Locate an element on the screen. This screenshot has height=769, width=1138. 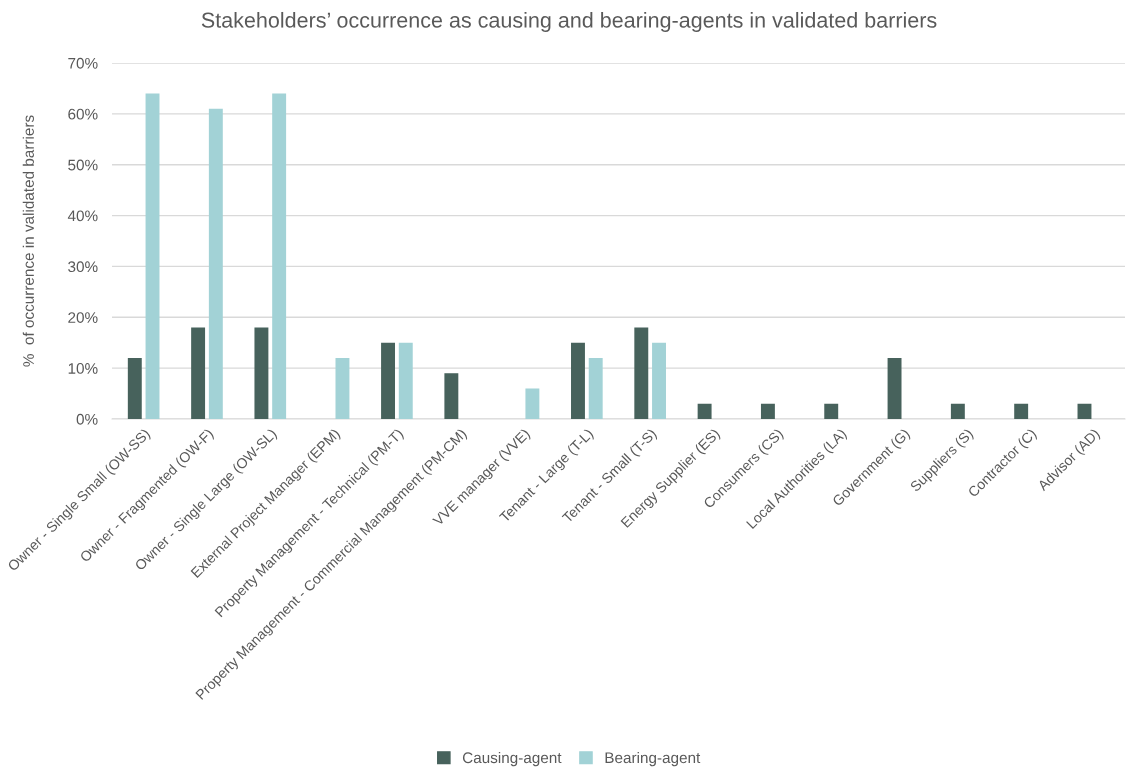
y-tick-label: 0% is located at coordinates (87, 419).